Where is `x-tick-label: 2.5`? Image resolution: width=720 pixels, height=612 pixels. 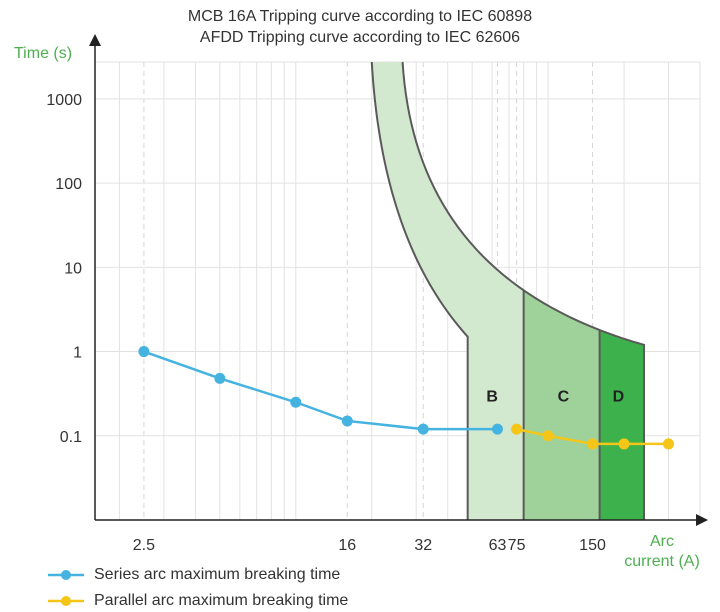 x-tick-label: 2.5 is located at coordinates (144, 545).